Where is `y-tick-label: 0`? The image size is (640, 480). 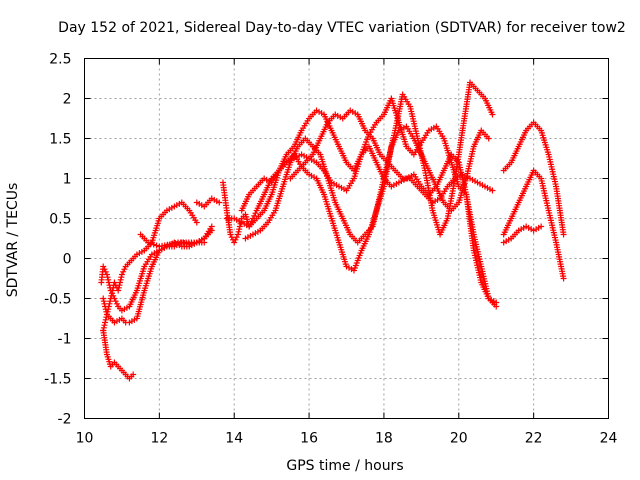
y-tick-label: 0 is located at coordinates (67, 260).